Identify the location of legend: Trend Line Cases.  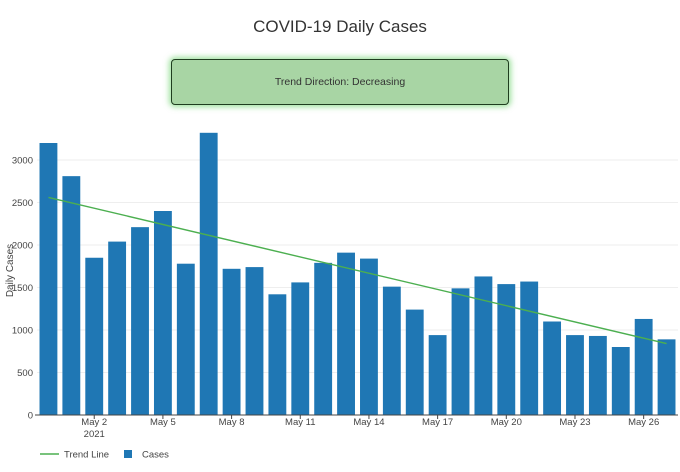
(104, 455).